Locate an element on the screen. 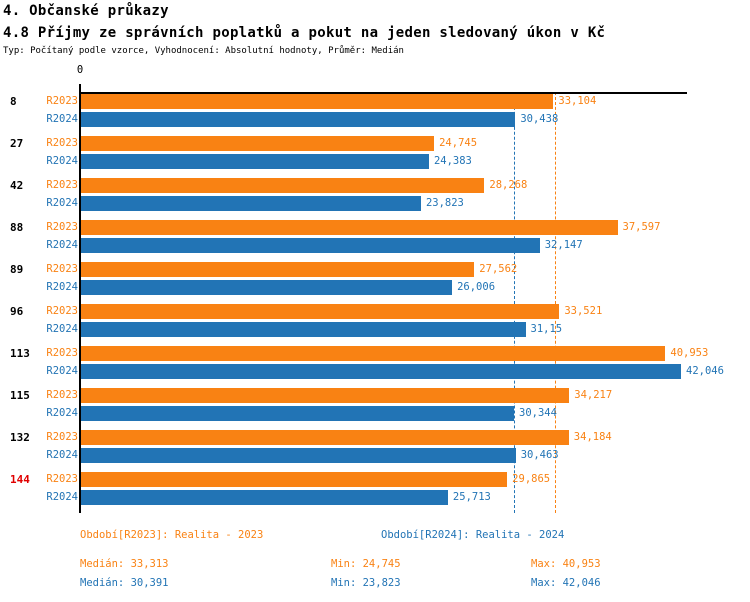 The height and width of the screenshot is (602, 750). series-label-r2024-27: R2024 is located at coordinates (62, 161).